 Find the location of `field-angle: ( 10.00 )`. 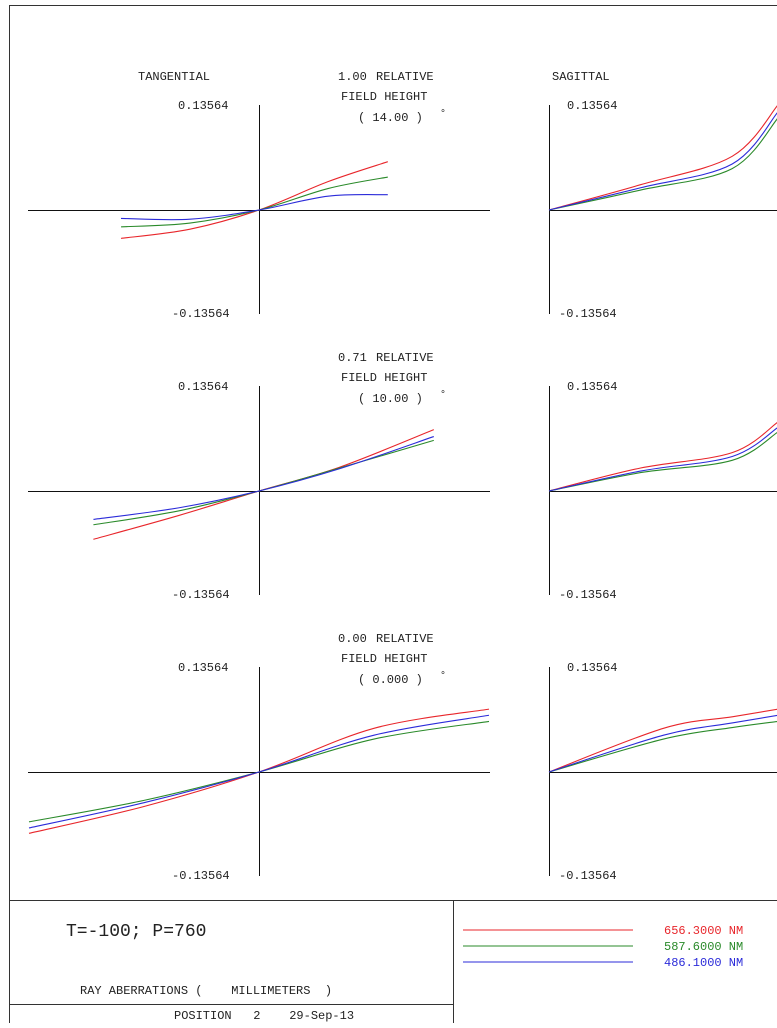

field-angle: ( 10.00 ) is located at coordinates (390, 399).